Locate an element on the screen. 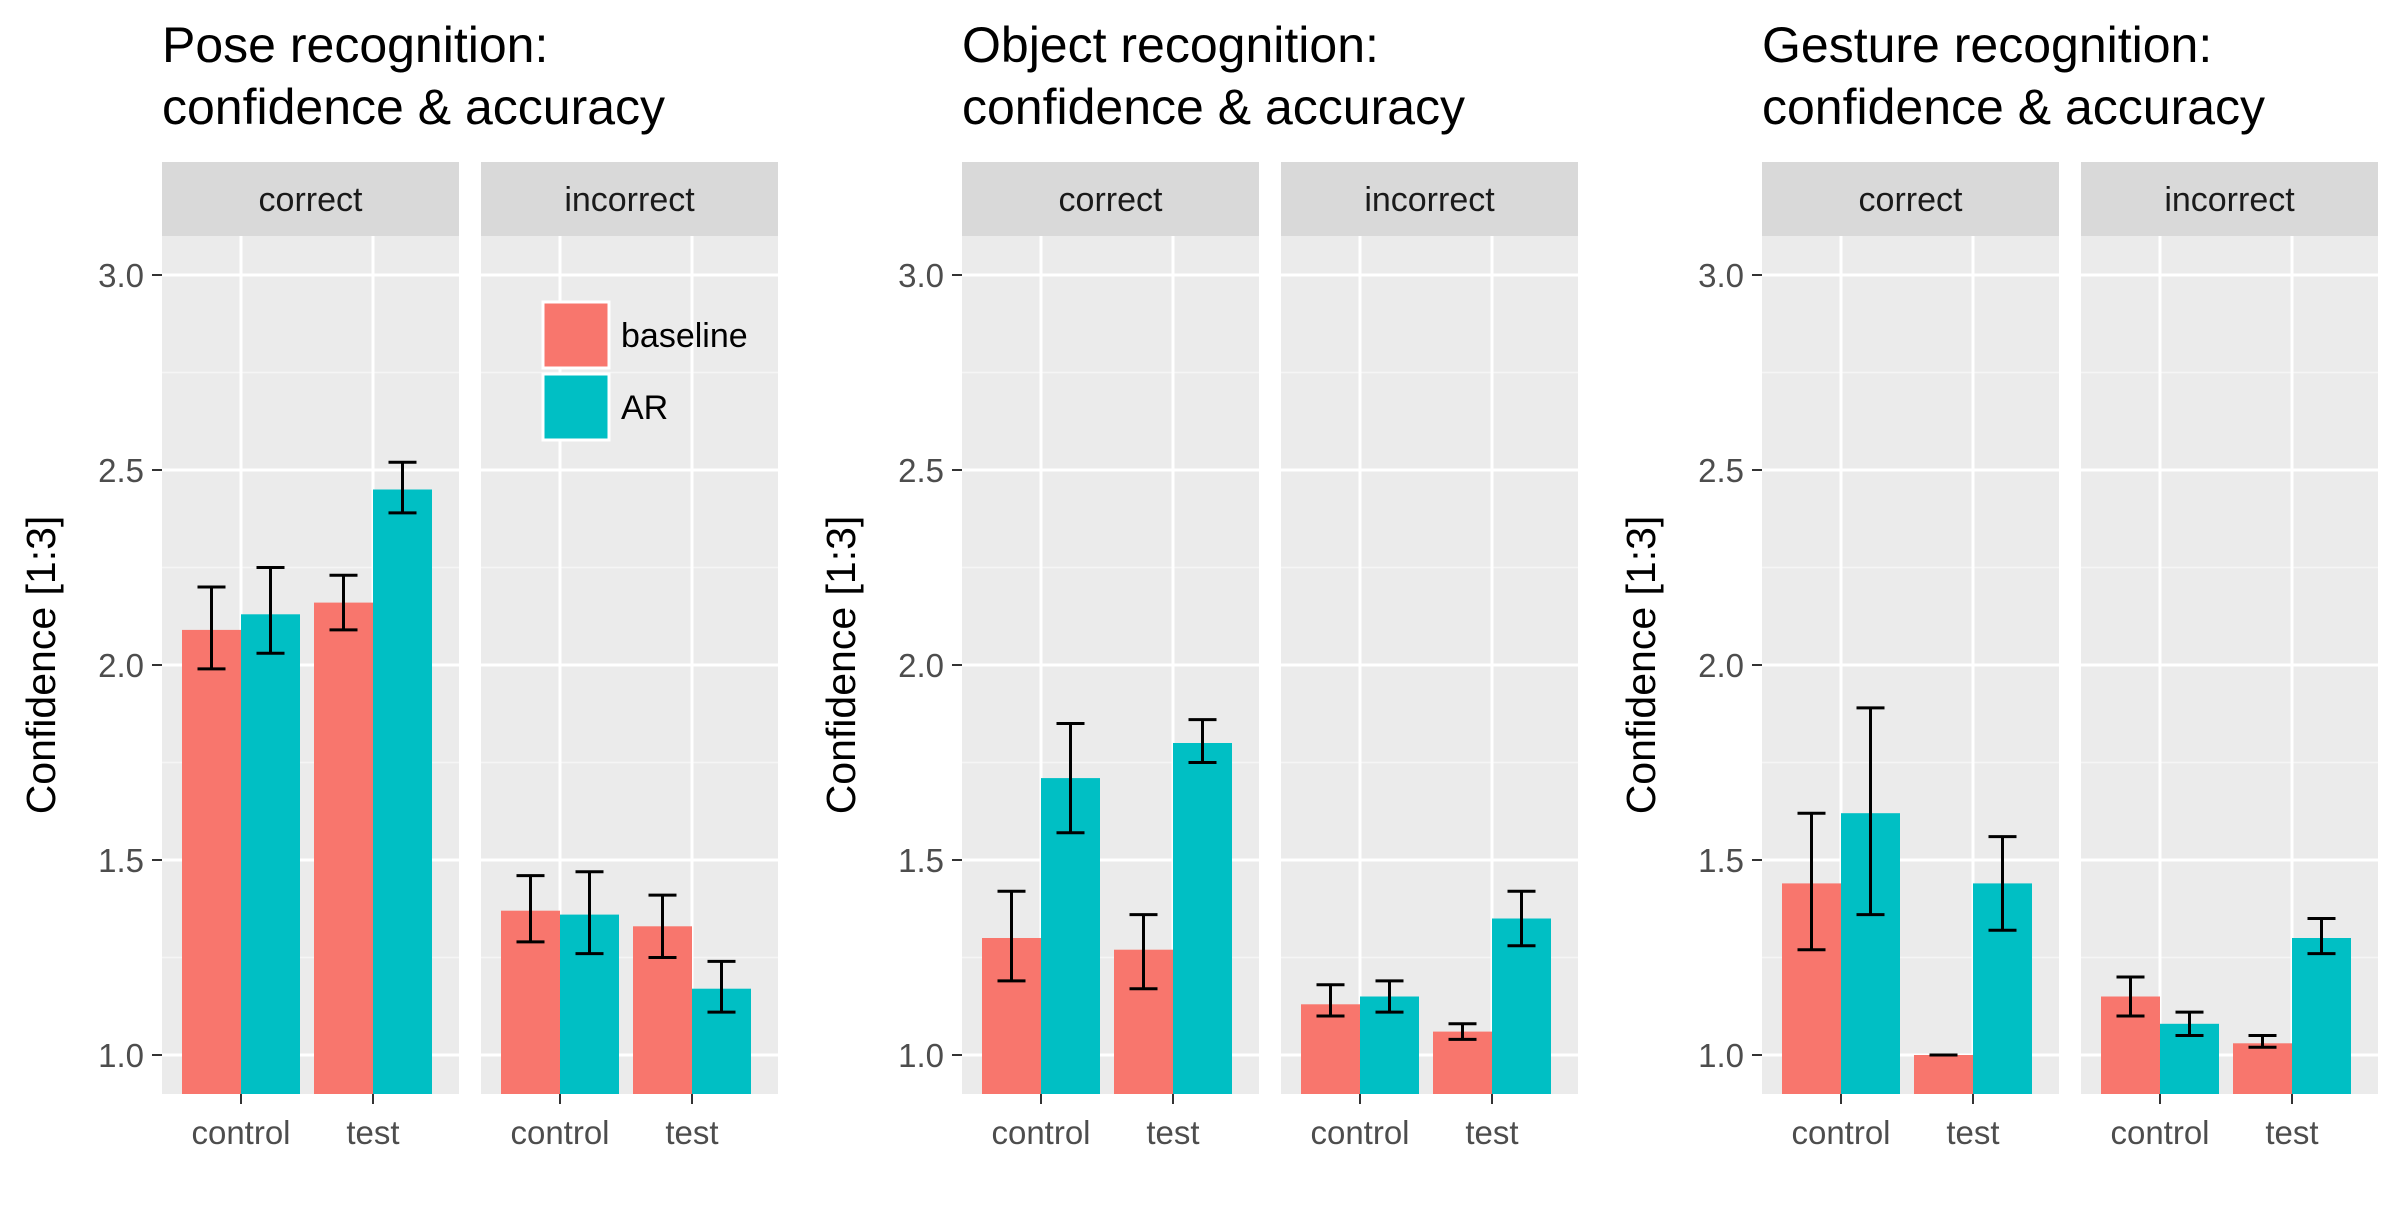 The width and height of the screenshot is (2400, 1226). chart-title-line-0: Gesture recognition: is located at coordinates (1987, 45).